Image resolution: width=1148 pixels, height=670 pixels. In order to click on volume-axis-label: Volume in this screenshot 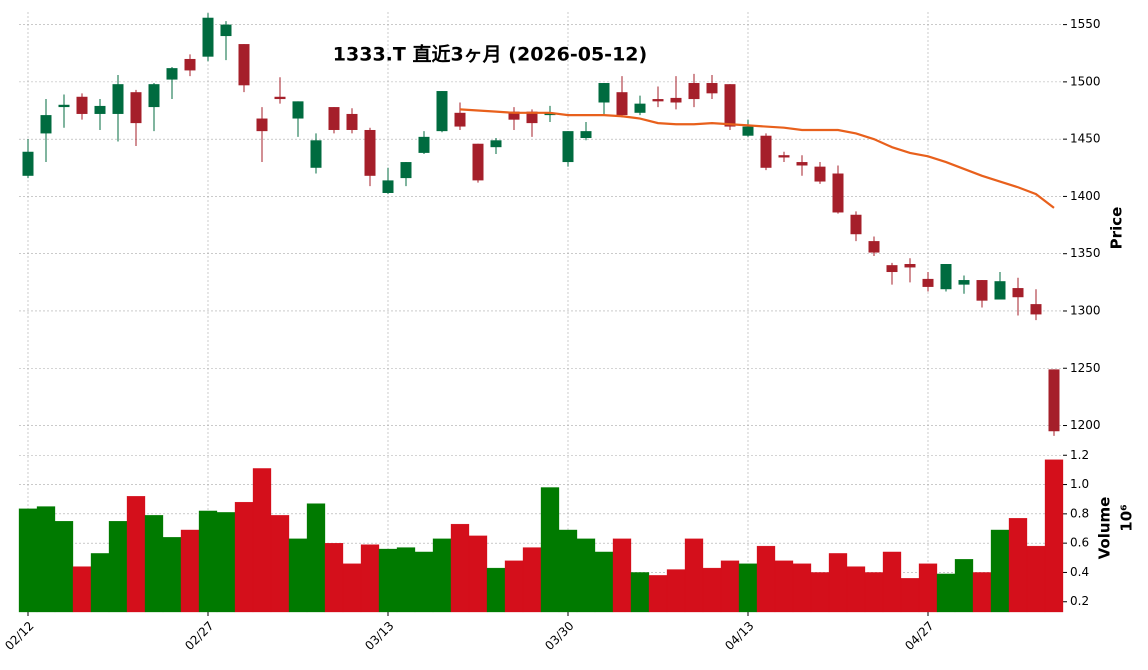, I will do `click(1105, 528)`.